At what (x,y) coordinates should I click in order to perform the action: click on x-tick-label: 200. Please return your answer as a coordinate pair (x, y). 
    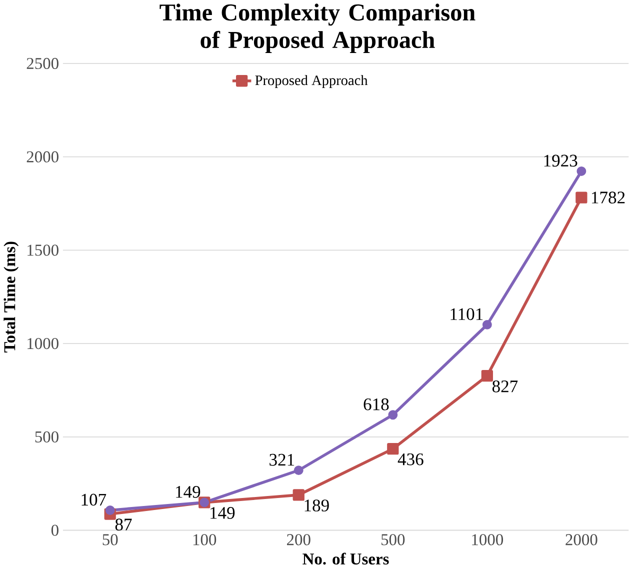
    Looking at the image, I should click on (298, 540).